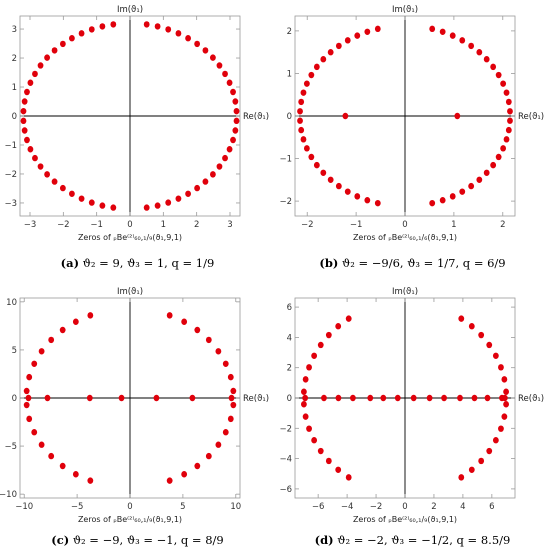 This screenshot has width=550, height=552. Describe the element at coordinates (285, 202) in the screenshot. I see `y-tick-label-b: −2` at that location.